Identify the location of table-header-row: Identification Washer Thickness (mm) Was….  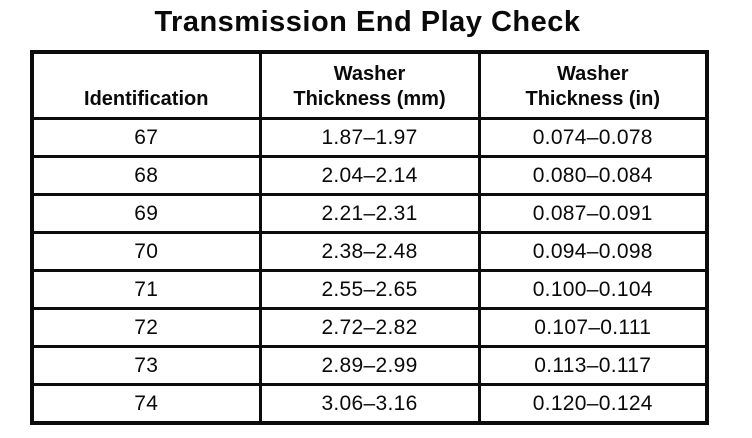
(369, 85).